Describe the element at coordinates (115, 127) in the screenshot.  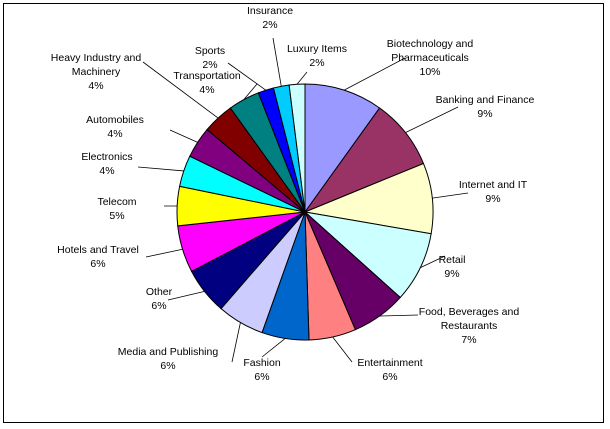
I see `slice-label: Automobiles 4%` at that location.